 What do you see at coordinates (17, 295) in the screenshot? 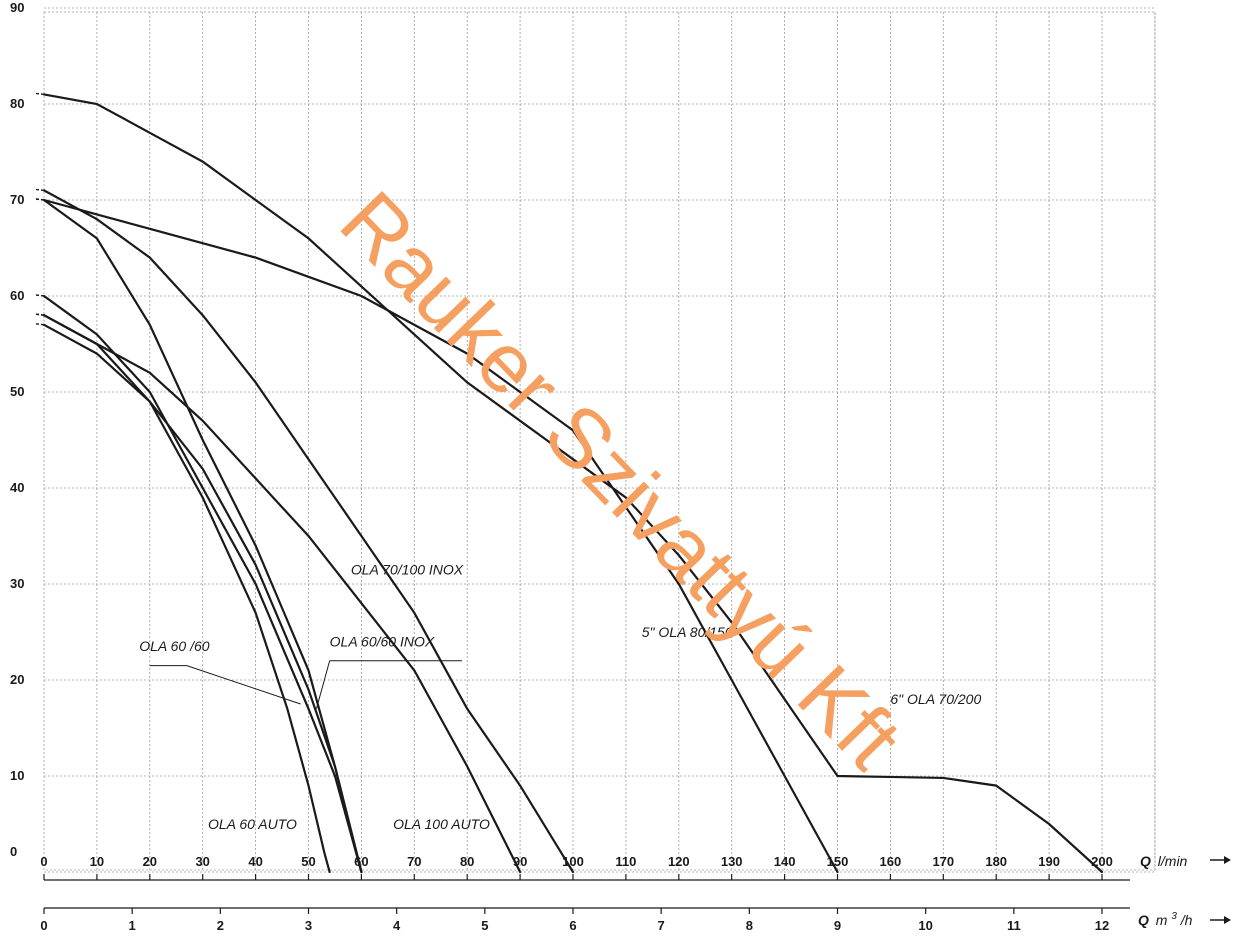
I see `y-tick-label: 60` at bounding box center [17, 295].